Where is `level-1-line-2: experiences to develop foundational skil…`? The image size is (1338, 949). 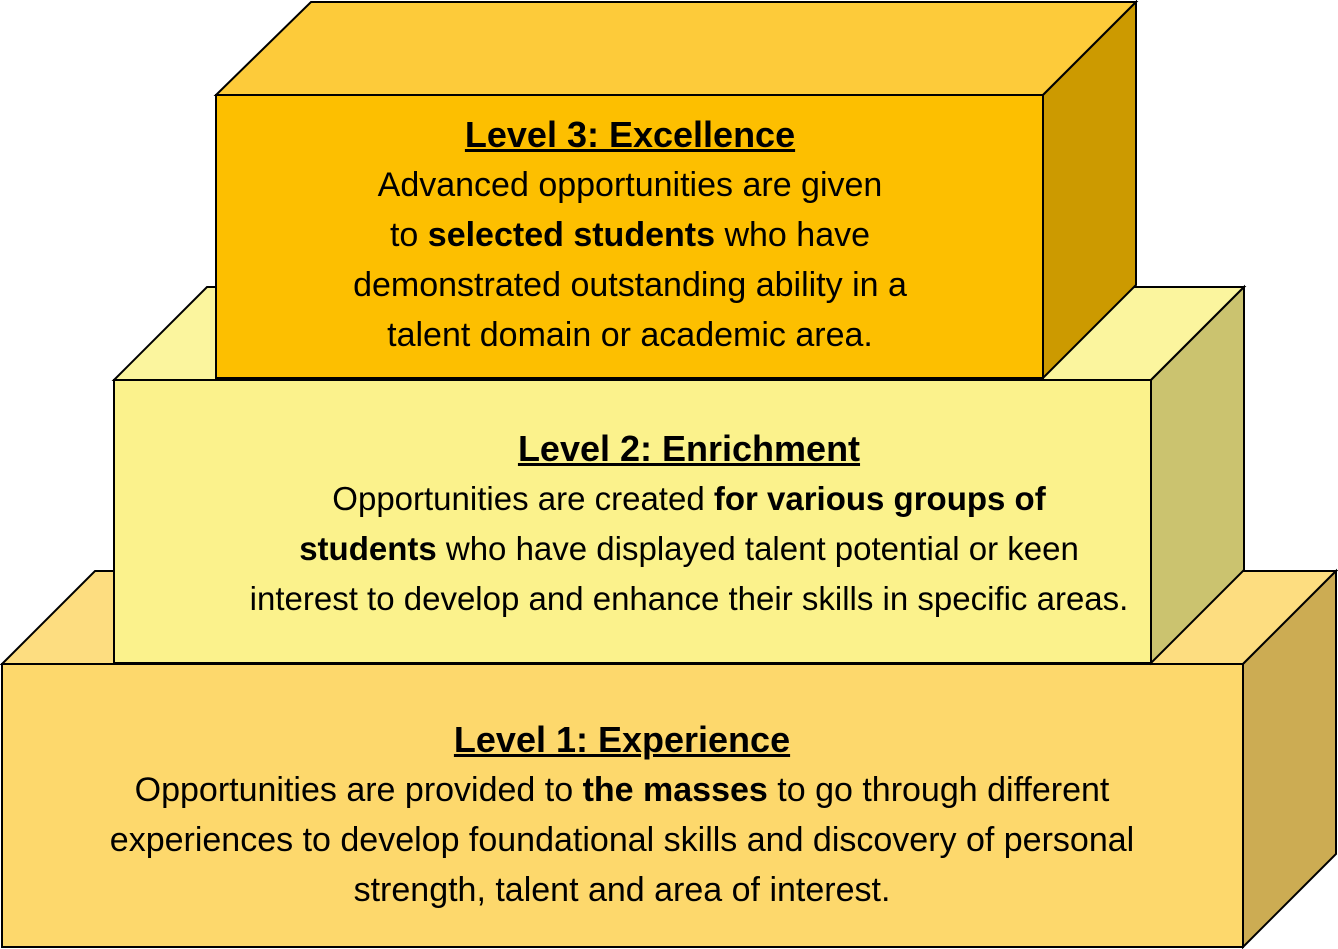 level-1-line-2: experiences to develop foundational skil… is located at coordinates (622, 840).